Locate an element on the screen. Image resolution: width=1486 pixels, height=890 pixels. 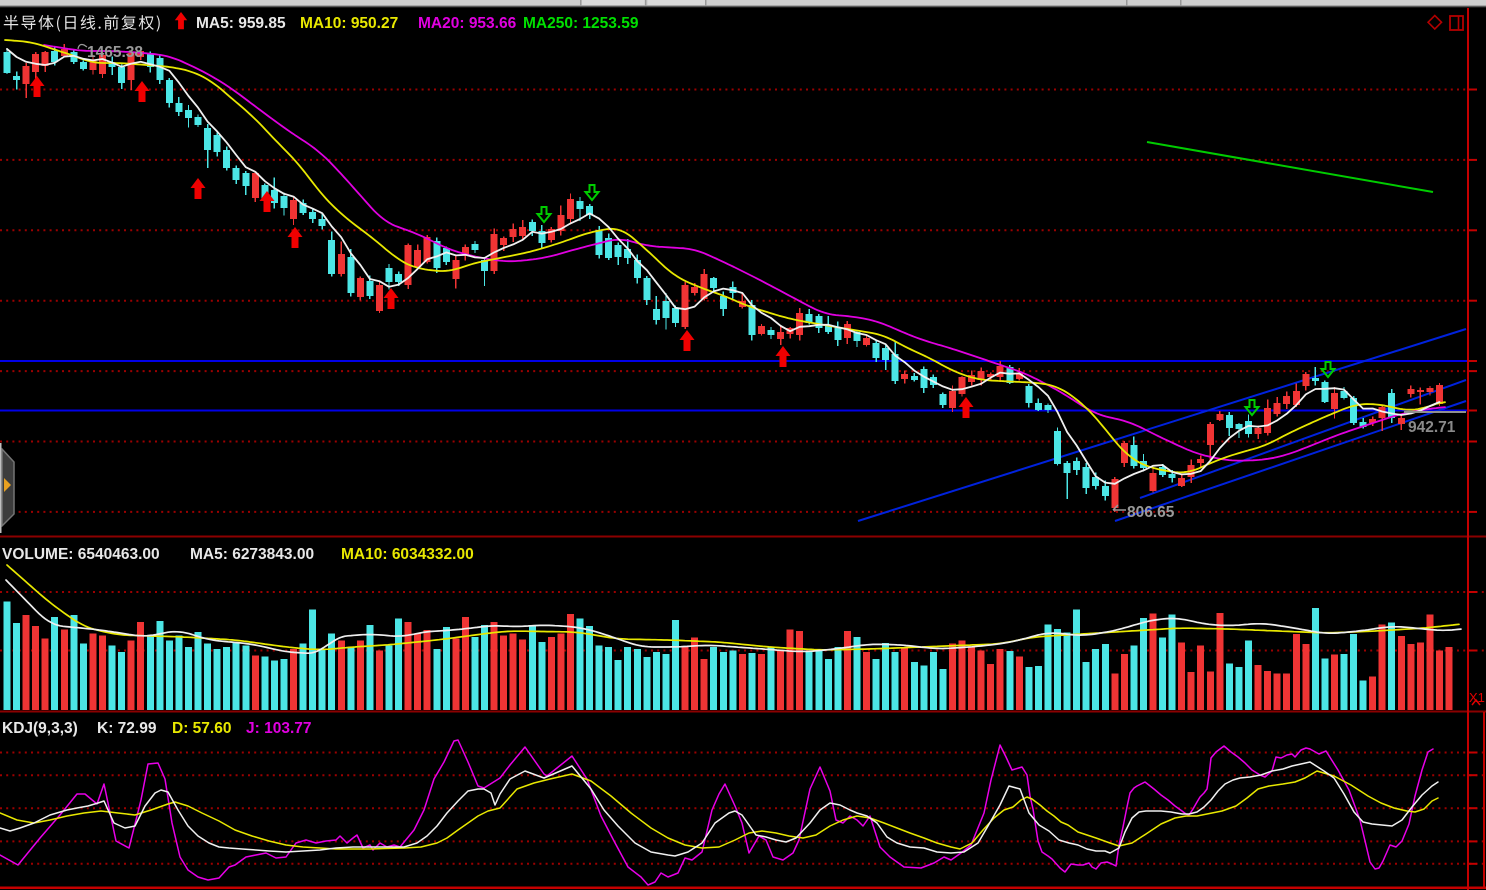
svg-text: K: 72.99 is located at coordinates (127, 728).